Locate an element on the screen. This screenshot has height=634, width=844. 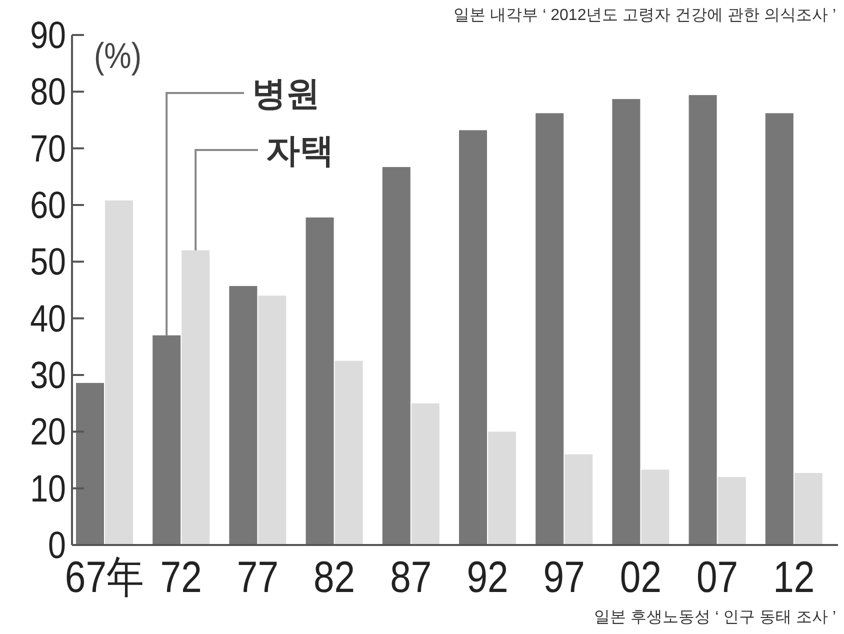
x-tick-label: 97 is located at coordinates (564, 577).